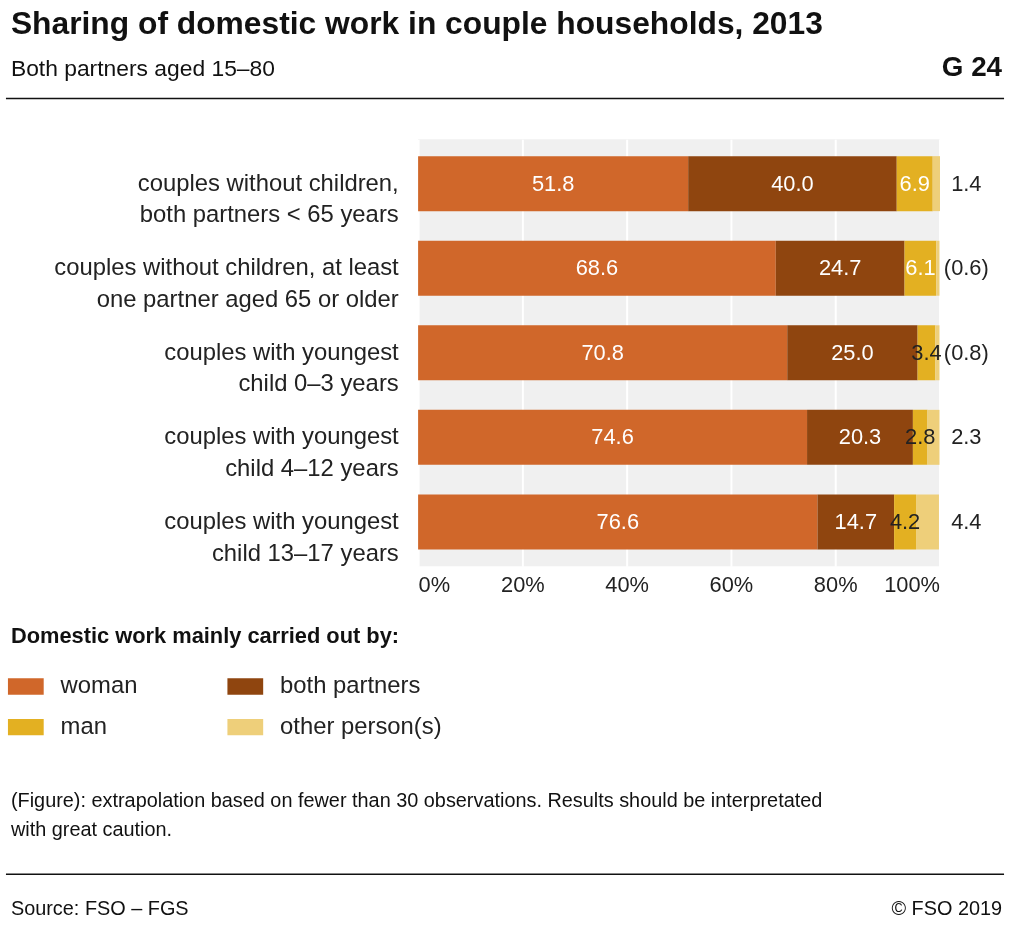 Image resolution: width=1010 pixels, height=936 pixels. I want to click on data-label: 70.8, so click(602, 352).